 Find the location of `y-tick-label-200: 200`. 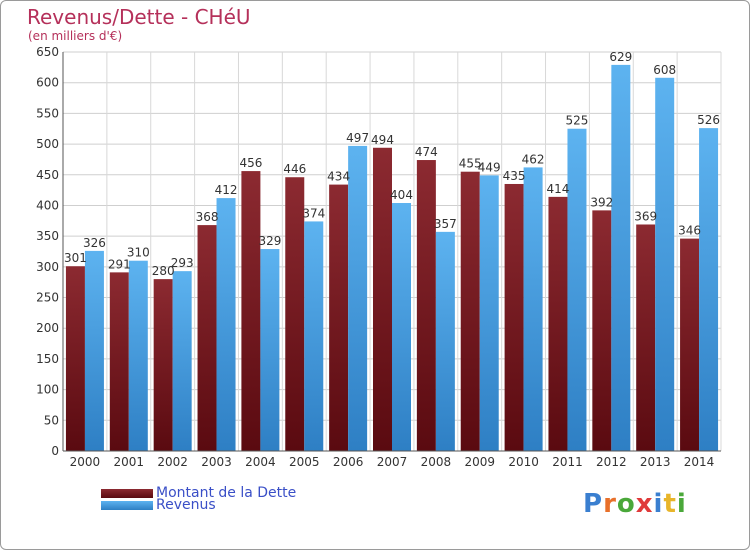

y-tick-label-200: 200 is located at coordinates (47, 328).